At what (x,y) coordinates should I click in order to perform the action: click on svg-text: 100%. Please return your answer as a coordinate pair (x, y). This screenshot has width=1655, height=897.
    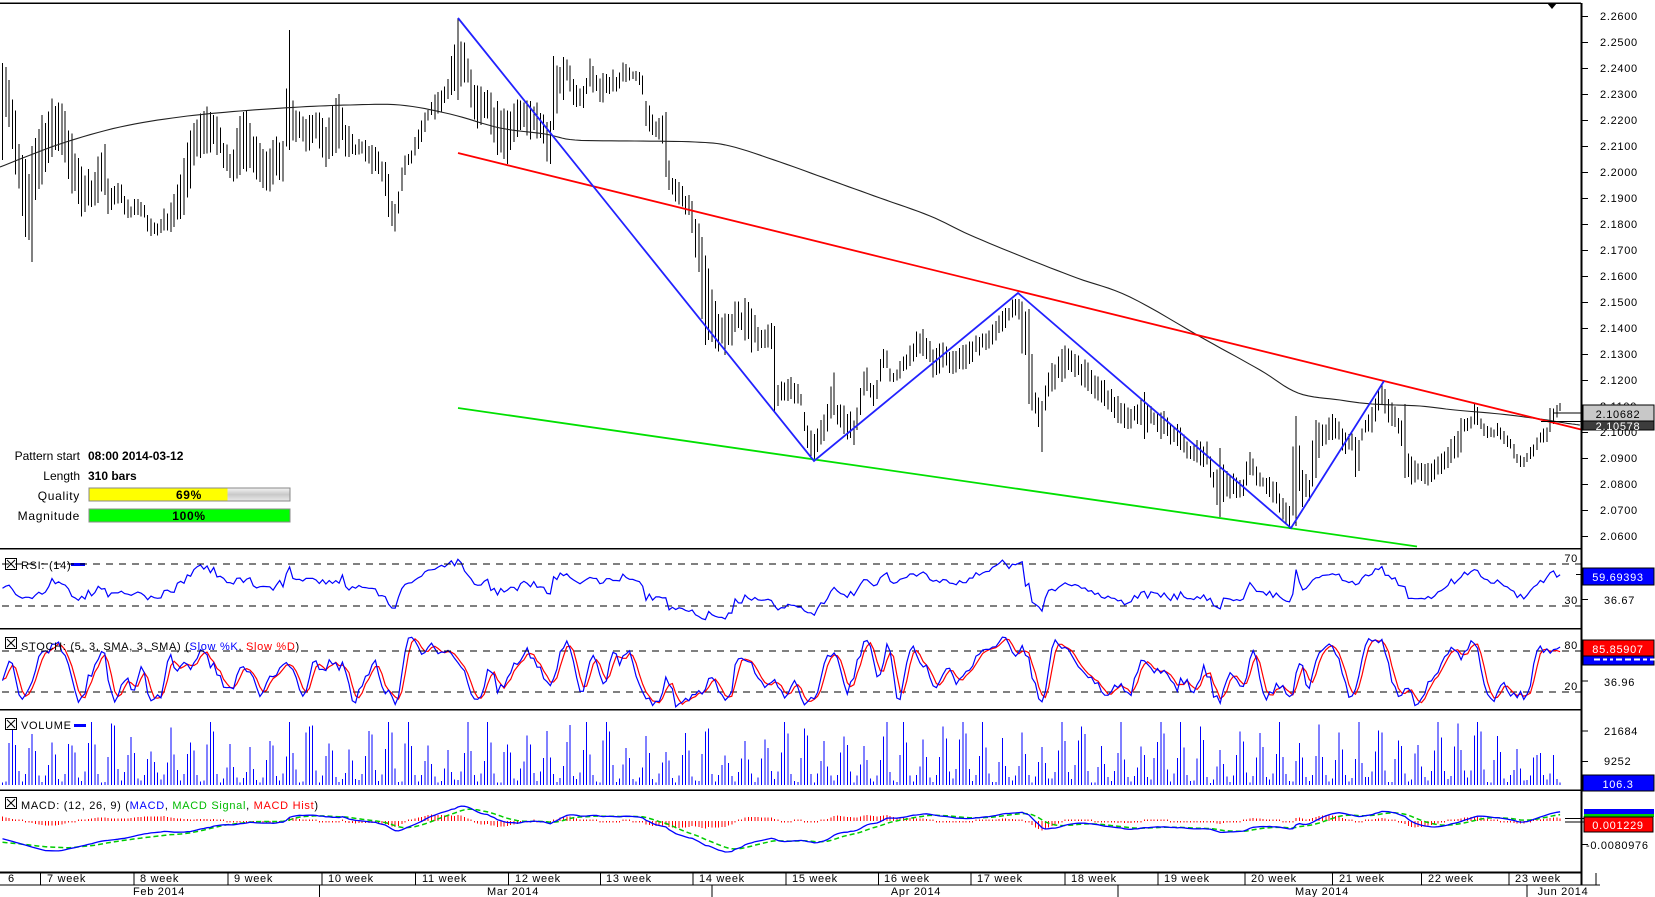
    Looking at the image, I should click on (189, 516).